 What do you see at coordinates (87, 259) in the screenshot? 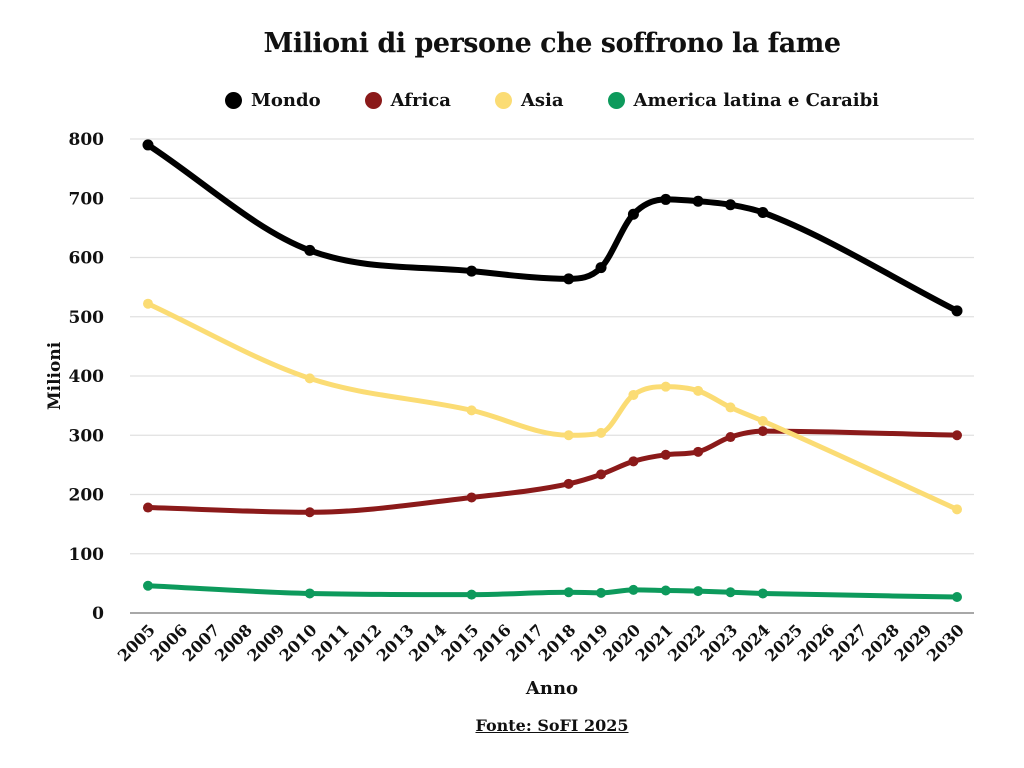
I see `y-tick-label: 600` at bounding box center [87, 259].